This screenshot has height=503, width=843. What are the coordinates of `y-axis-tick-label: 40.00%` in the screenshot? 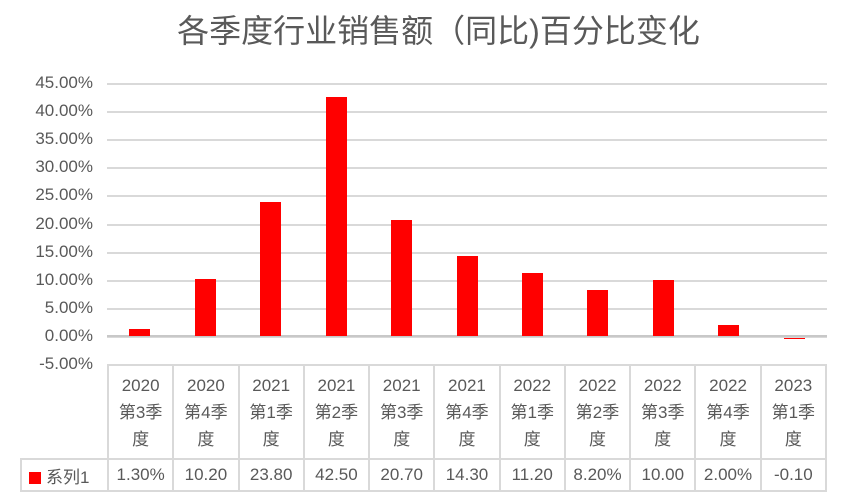 It's located at (64, 111).